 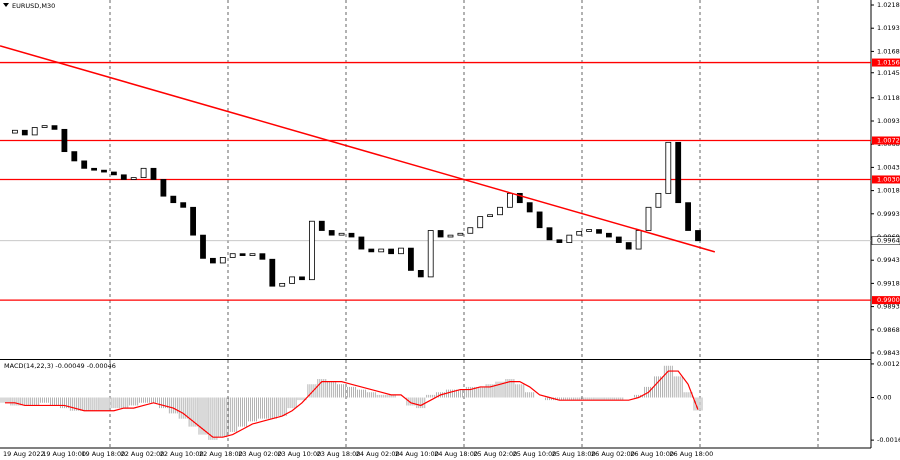 I want to click on macd-y-tick-label: -0.00161, so click(x=888, y=440).